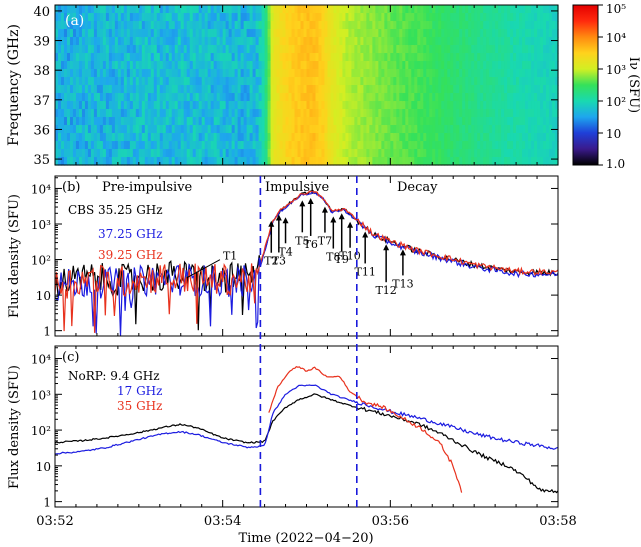  What do you see at coordinates (130, 255) in the screenshot?
I see `legend-b-39-25: 39.25 GHz` at bounding box center [130, 255].